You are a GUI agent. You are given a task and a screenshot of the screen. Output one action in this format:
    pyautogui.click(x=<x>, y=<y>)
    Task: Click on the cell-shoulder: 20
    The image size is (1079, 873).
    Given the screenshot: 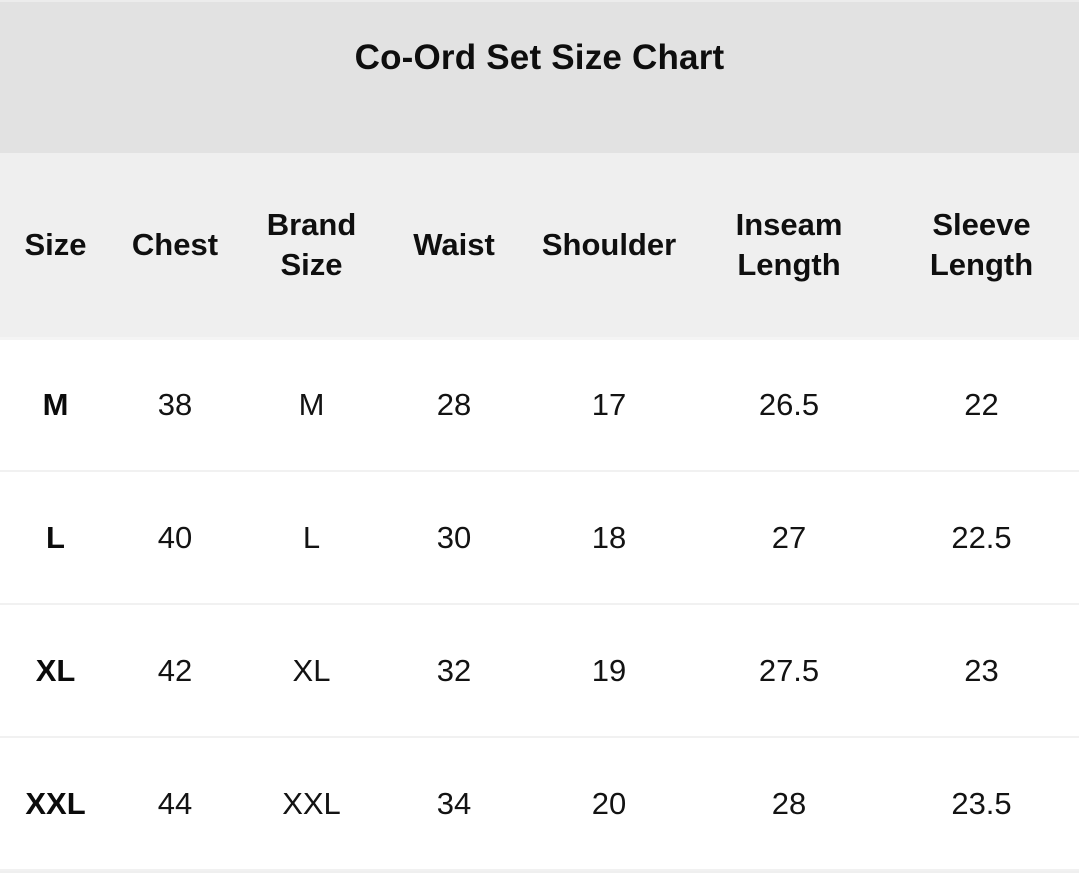 What is the action you would take?
    pyautogui.click(x=609, y=804)
    